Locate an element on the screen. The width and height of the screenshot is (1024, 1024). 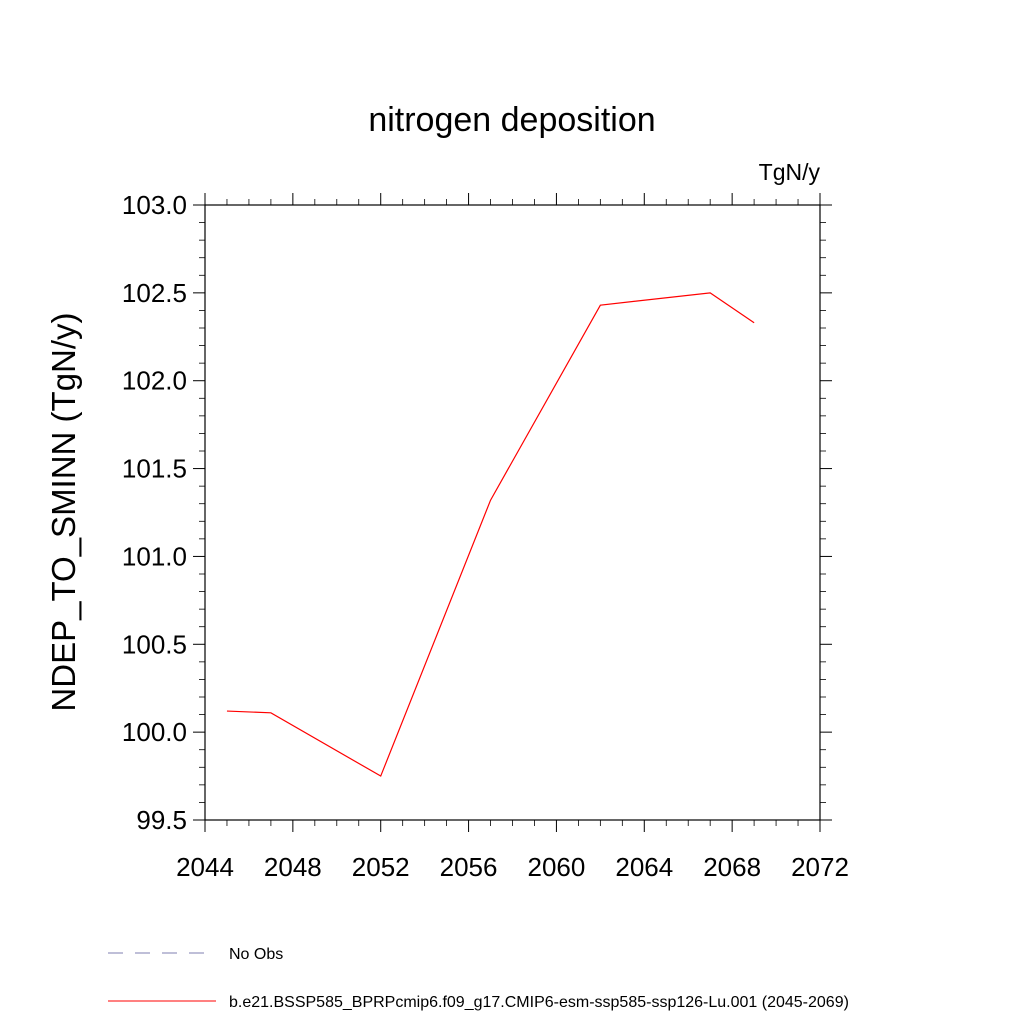
chart-title: nitrogen deposition is located at coordinates (511, 120).